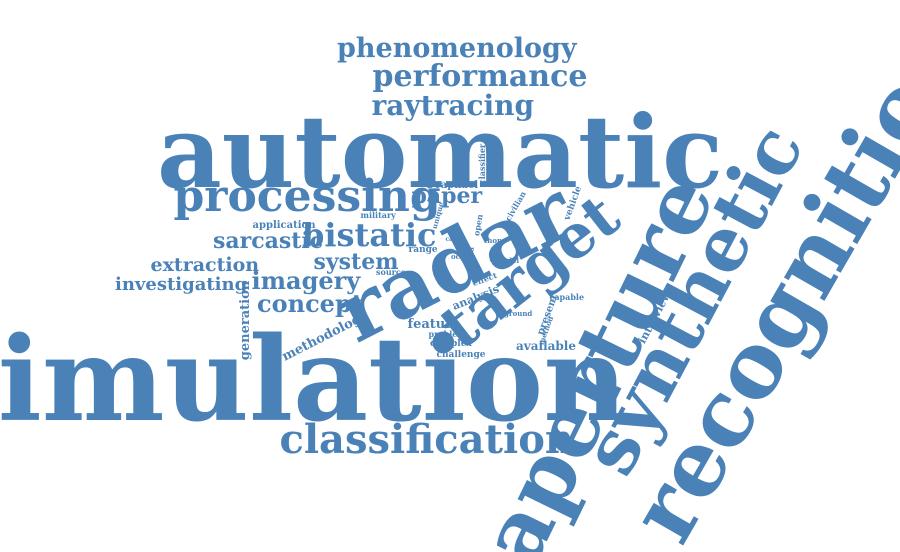  Describe the element at coordinates (430, 198) in the screenshot. I see `word-output: output` at that location.